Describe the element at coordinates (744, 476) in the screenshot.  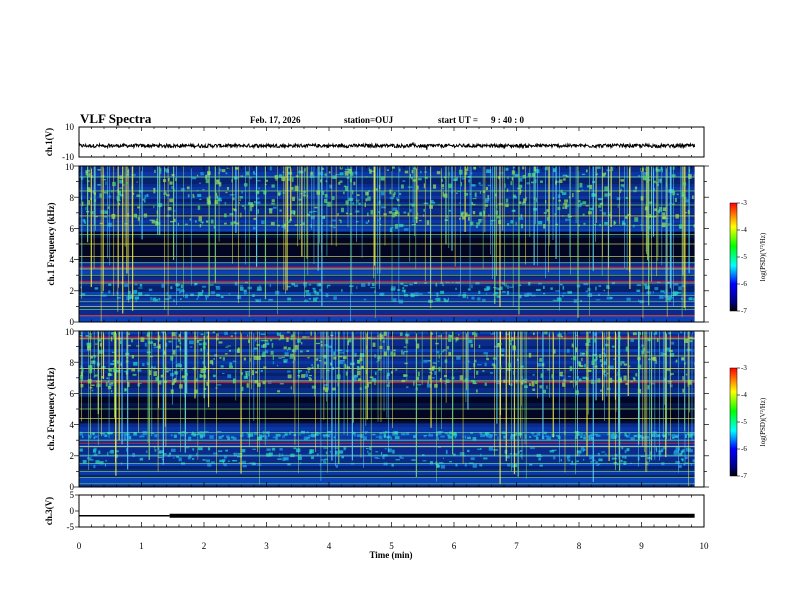
I see `ch2-cb-tick-7: -7` at that location.